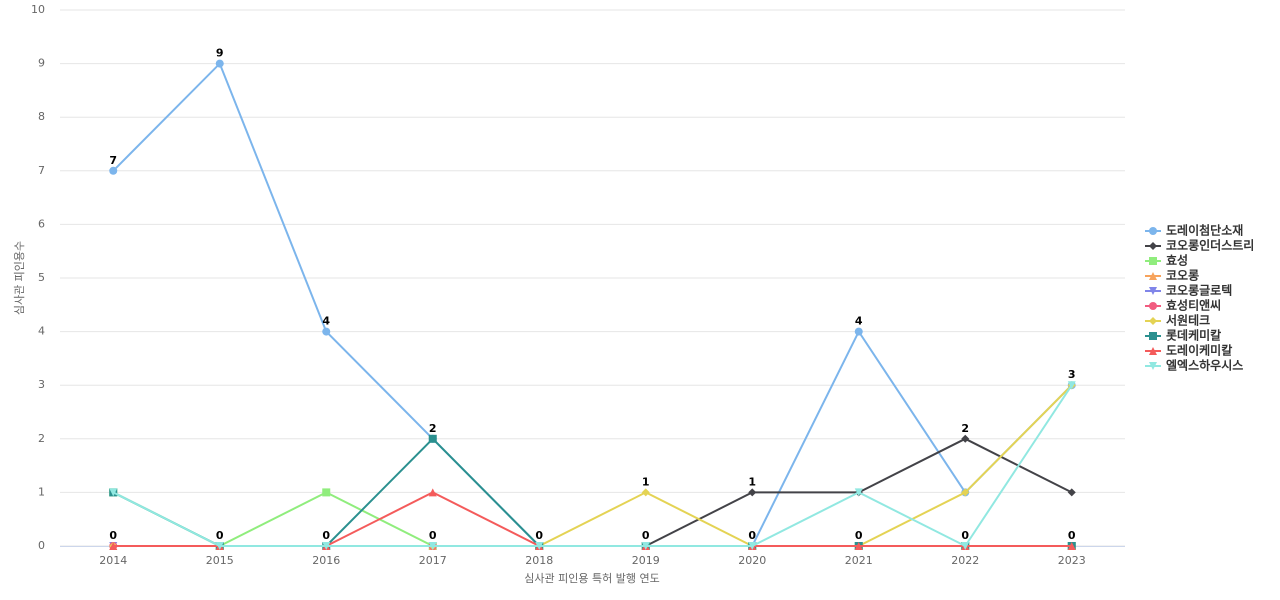  Describe the element at coordinates (41, 170) in the screenshot. I see `y-tick-label: 7` at that location.